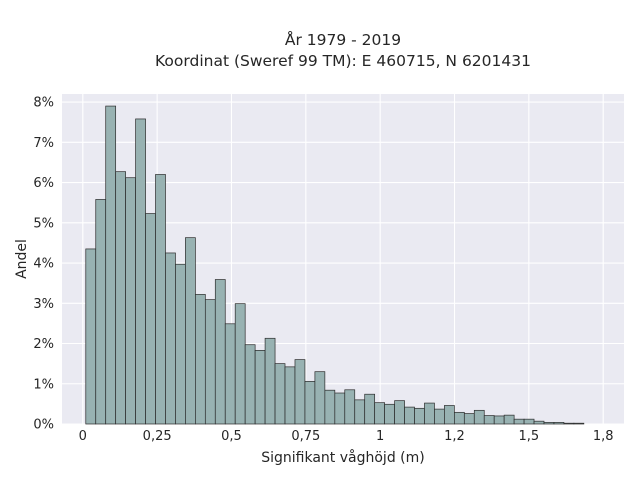  What do you see at coordinates (157, 436) in the screenshot?
I see `x-tick-label: 0,25` at bounding box center [157, 436].